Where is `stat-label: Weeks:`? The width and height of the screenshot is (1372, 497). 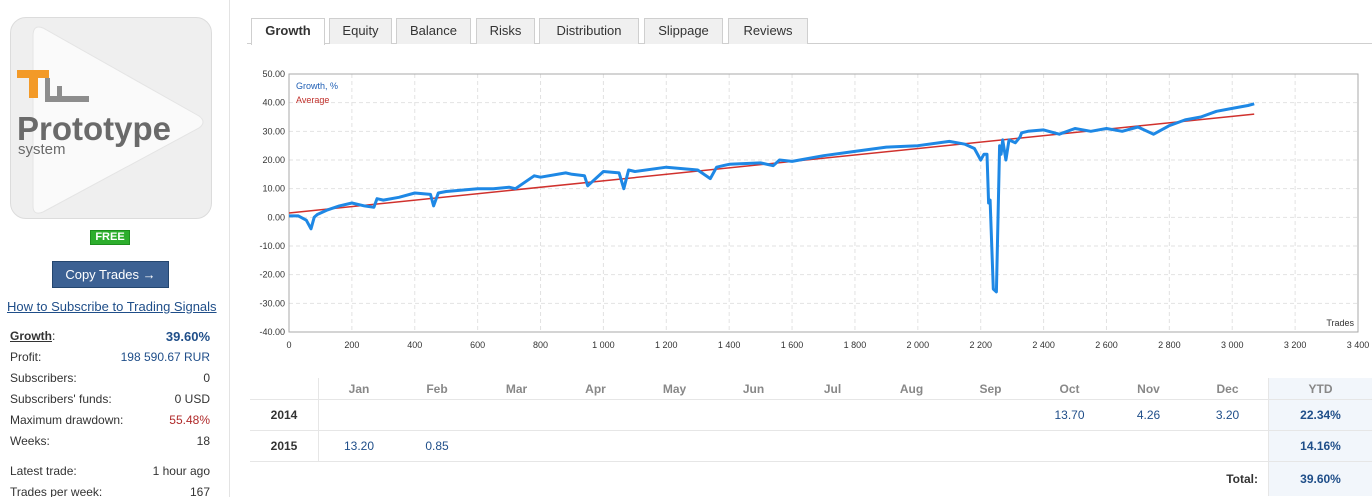 stat-label: Weeks: is located at coordinates (30, 441).